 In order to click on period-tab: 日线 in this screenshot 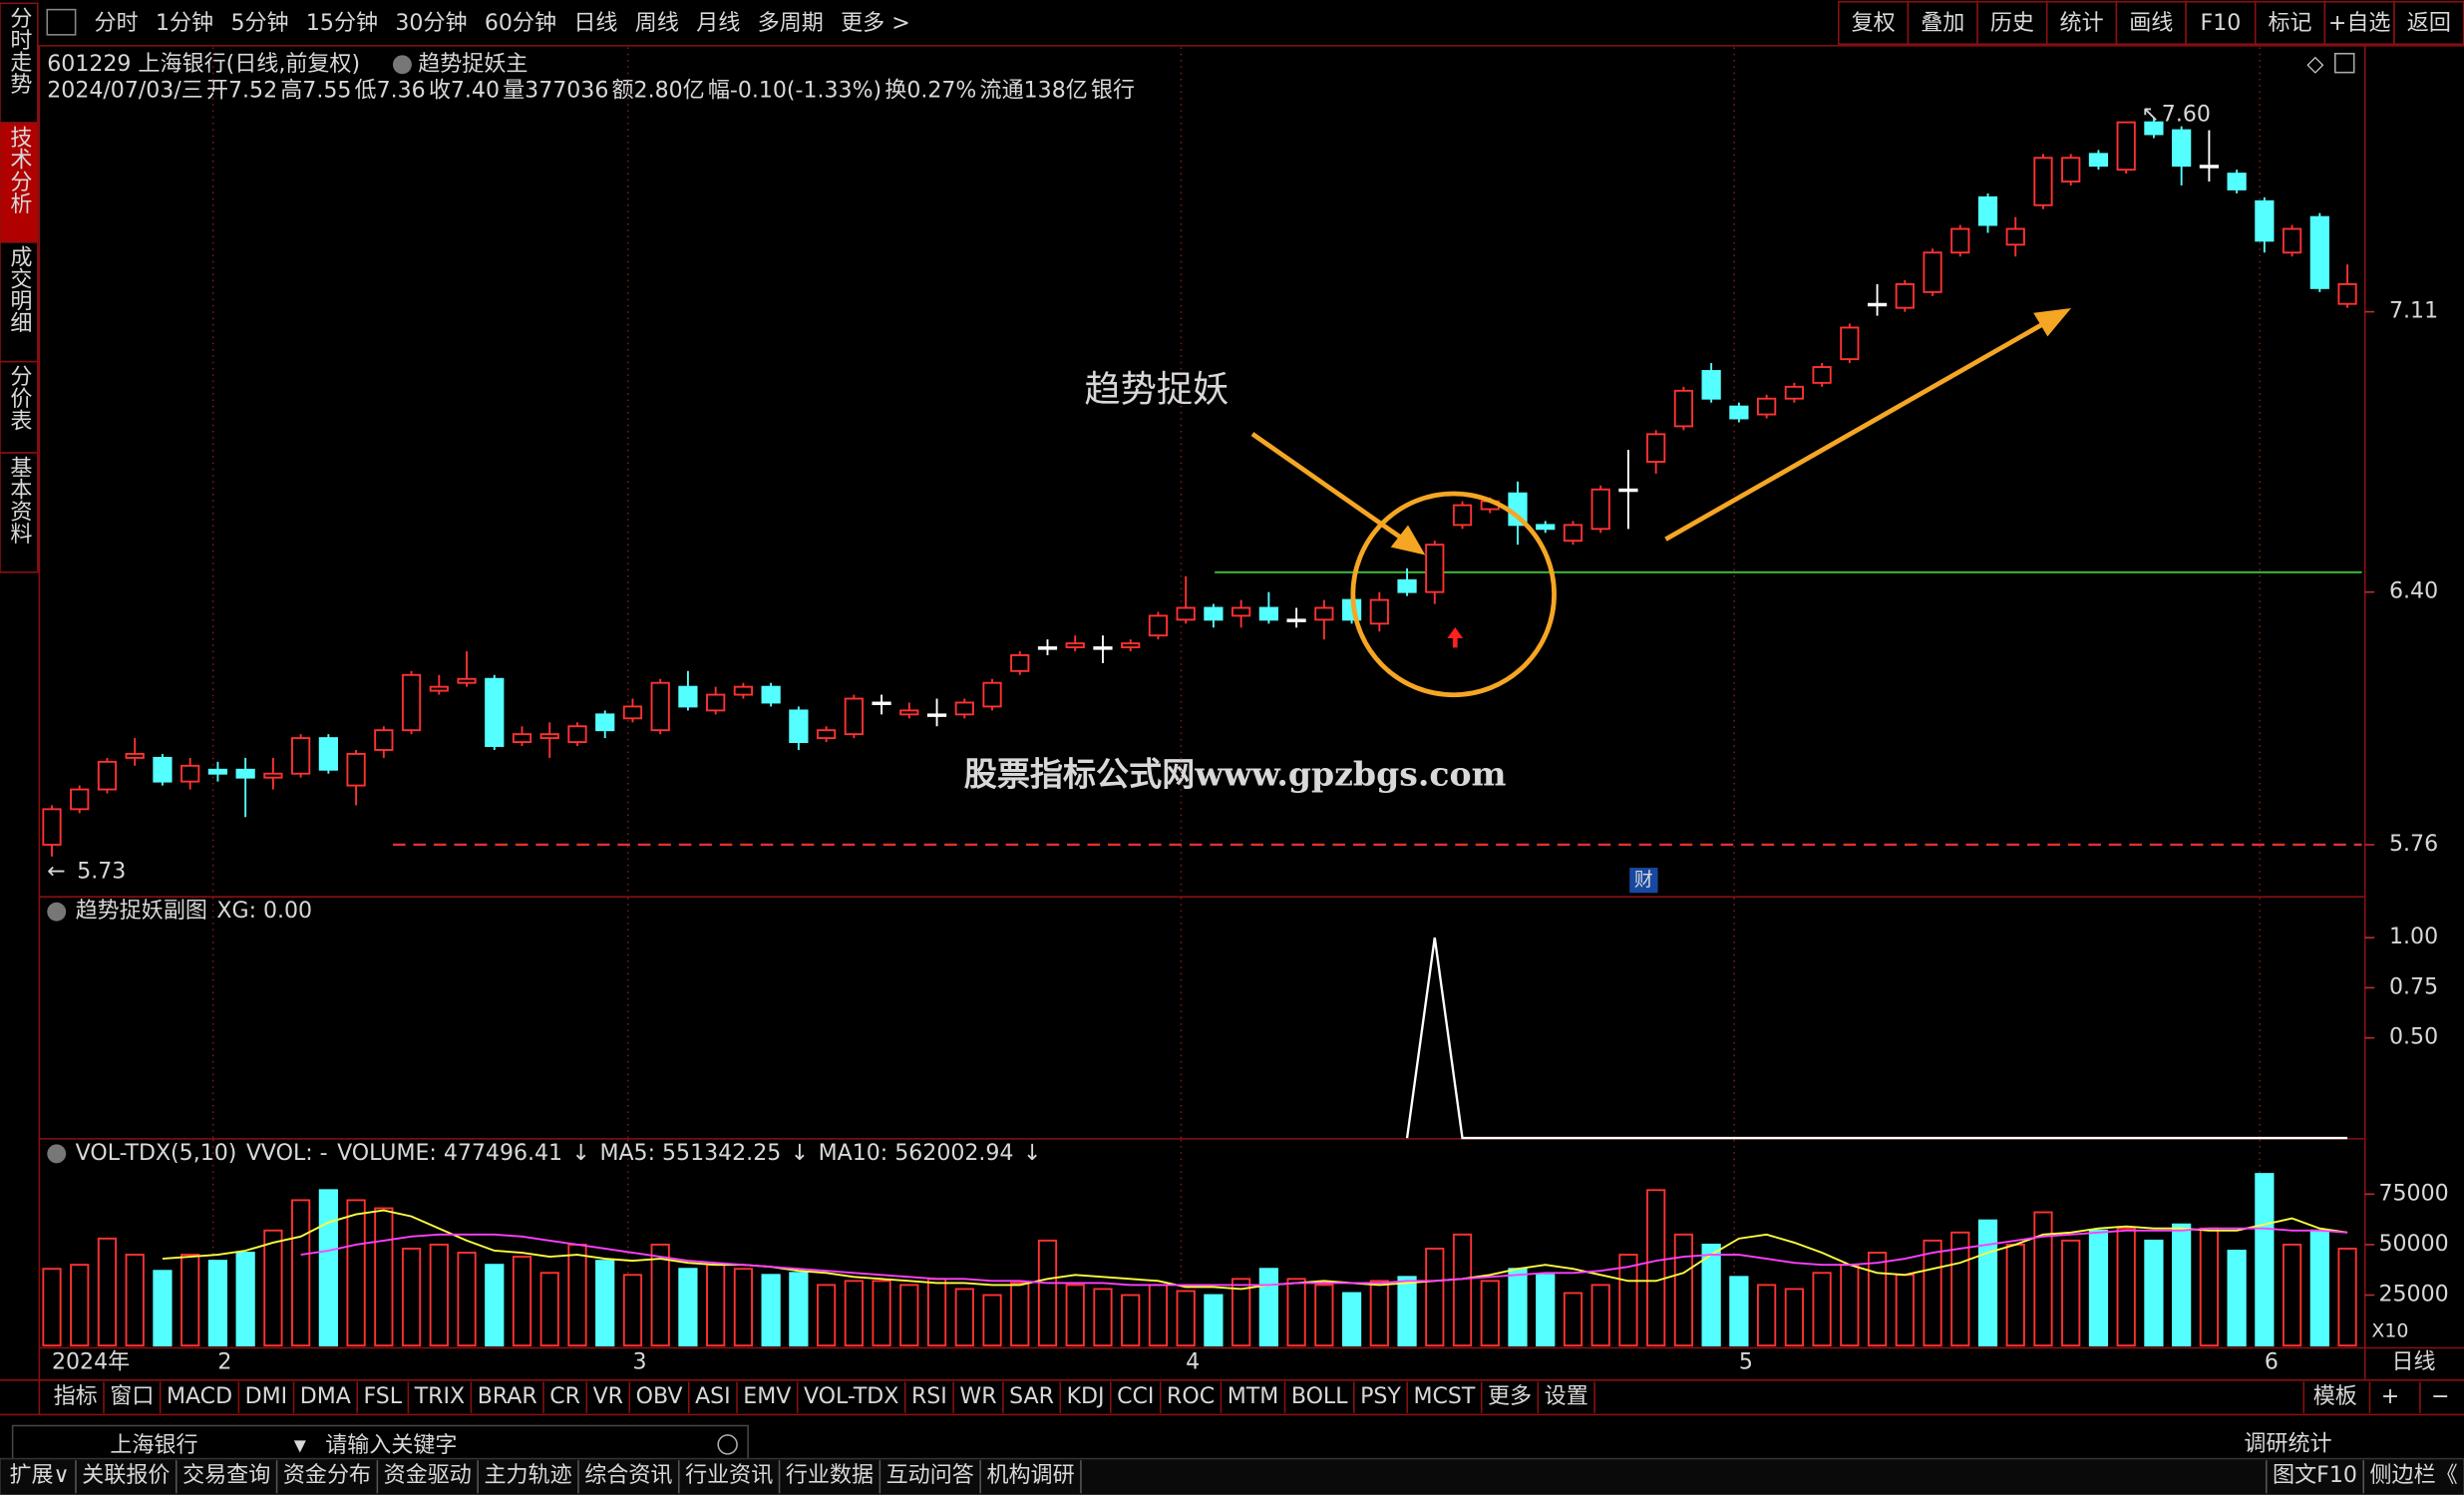, I will do `click(595, 24)`.